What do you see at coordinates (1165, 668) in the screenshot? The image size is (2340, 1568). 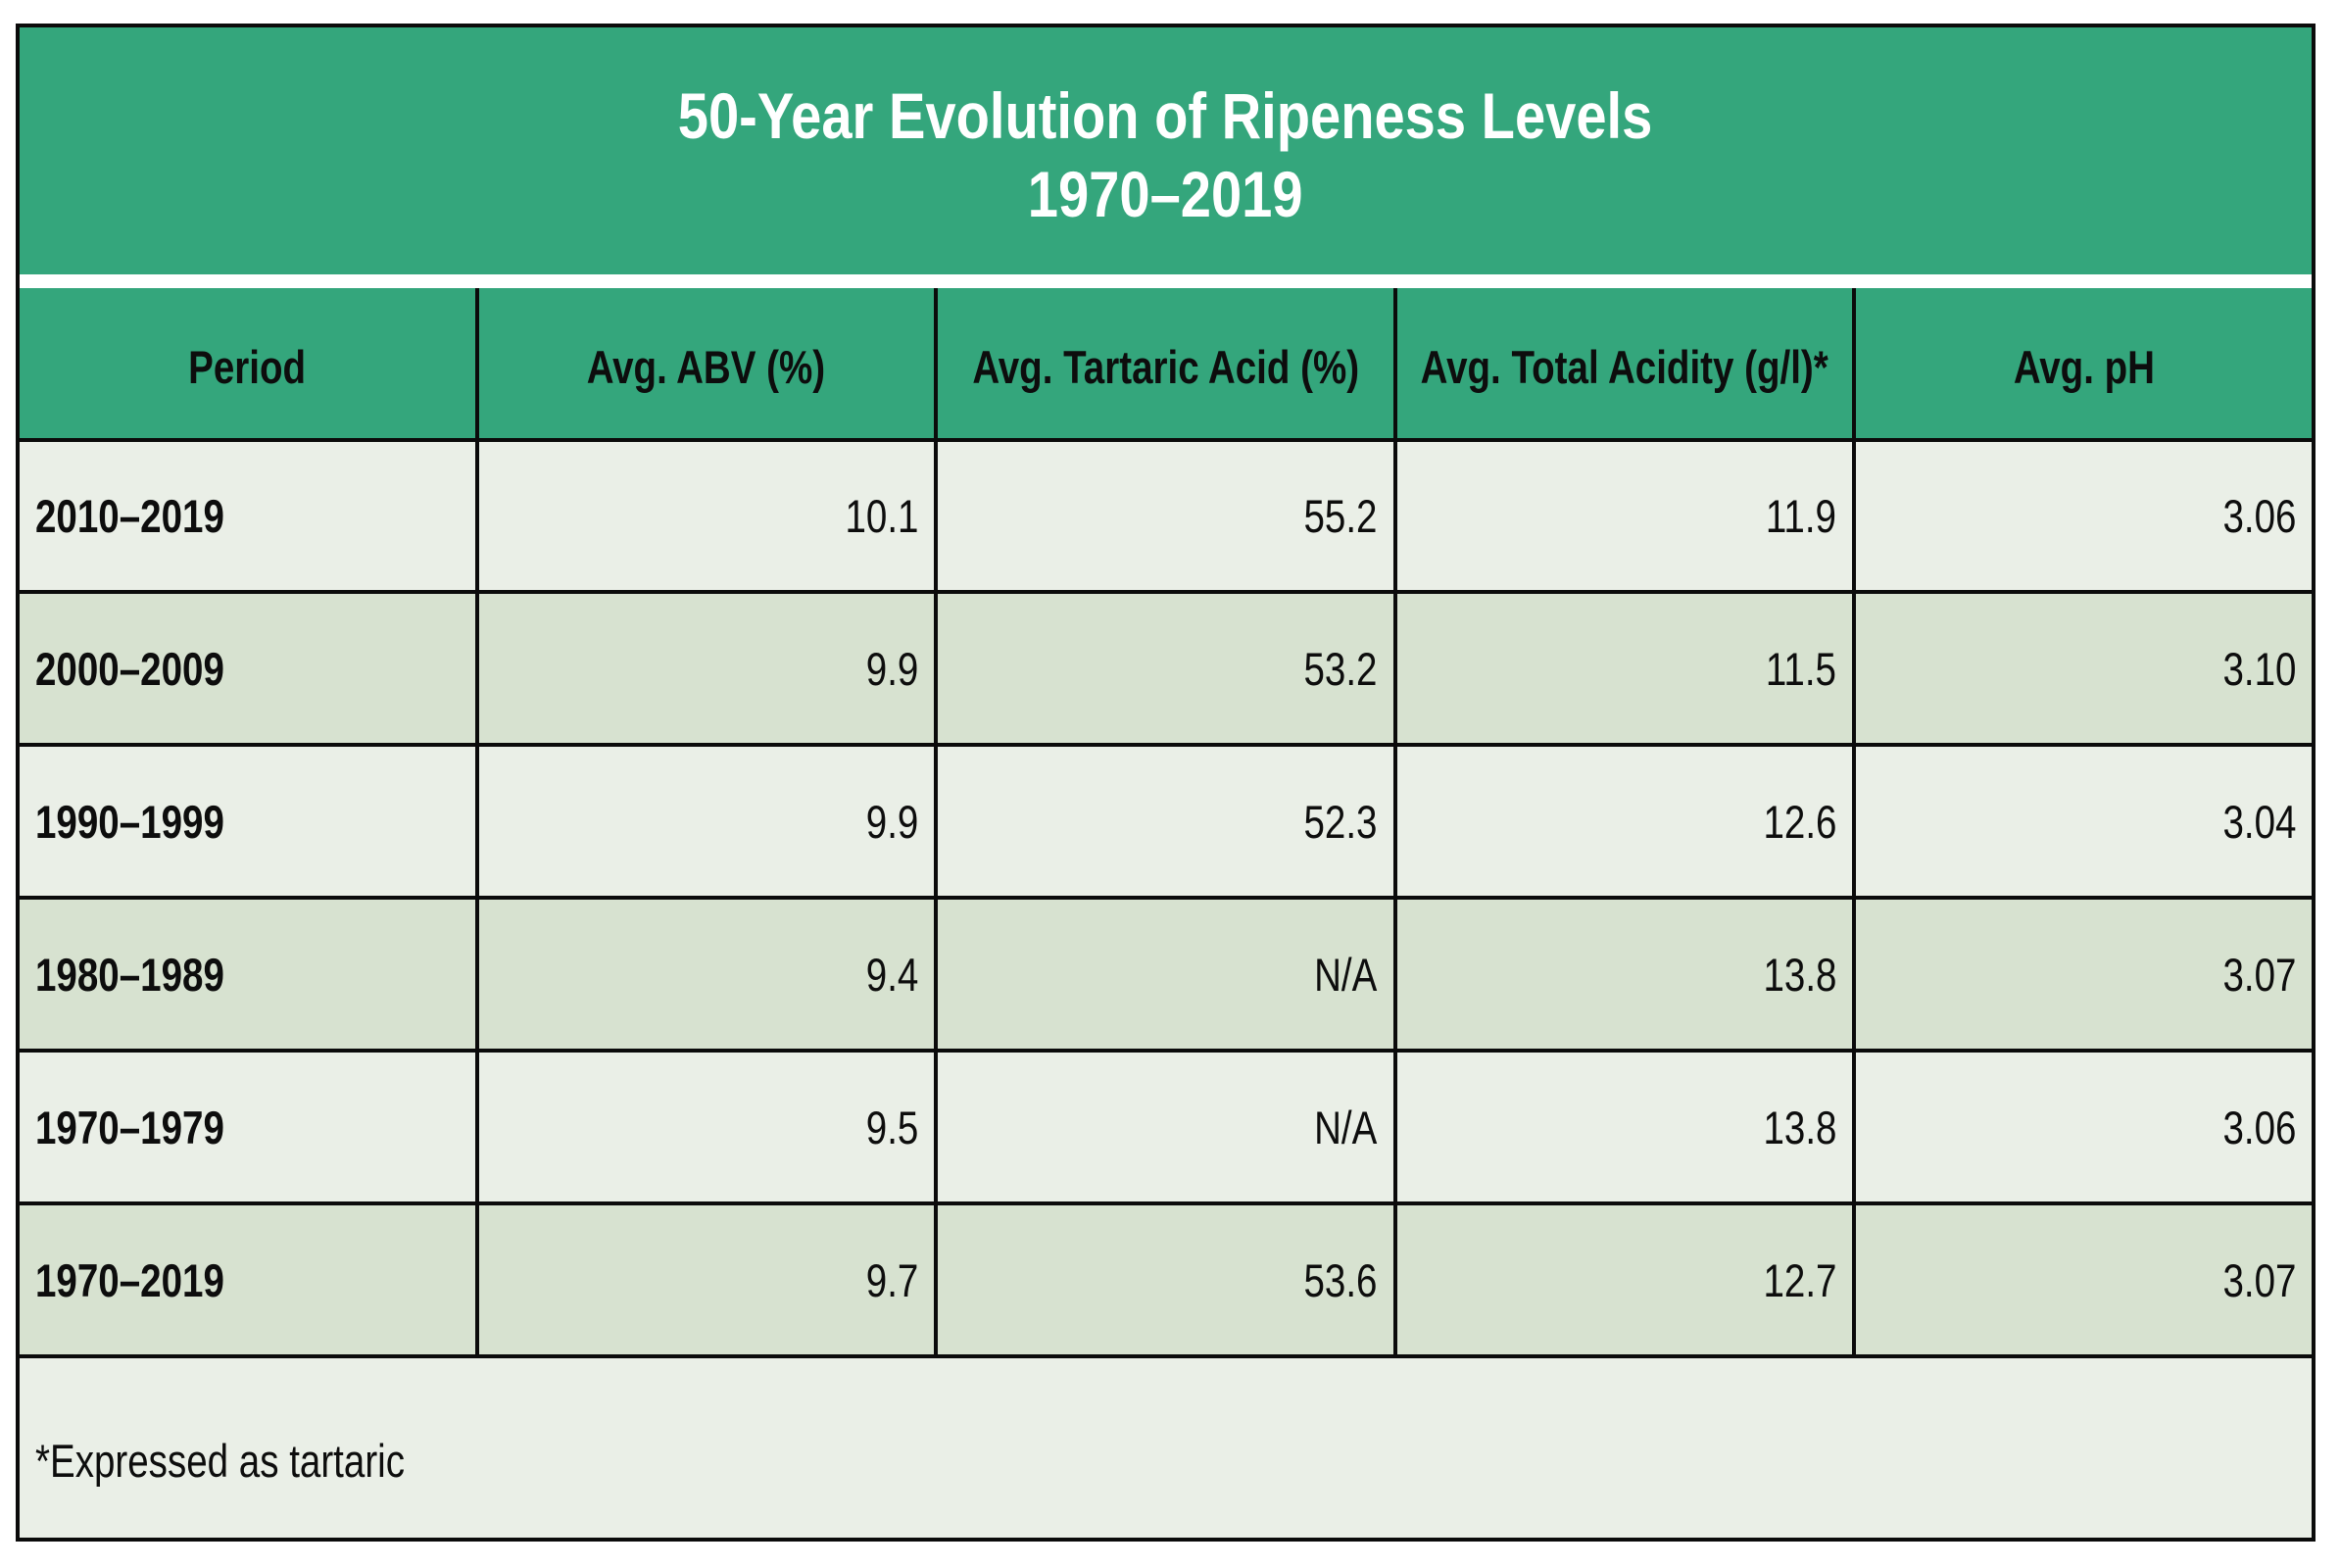 I see `cell-tartaric-2000-2009: 53.2` at bounding box center [1165, 668].